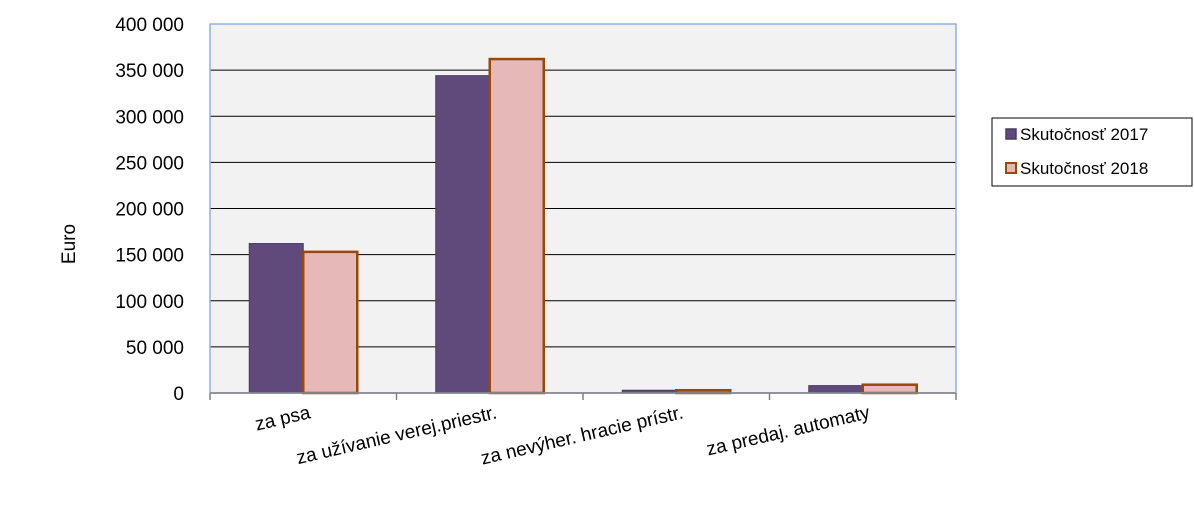 The image size is (1194, 511). Describe the element at coordinates (1084, 134) in the screenshot. I see `legend-label-2017: Skutočnosť 2017` at that location.